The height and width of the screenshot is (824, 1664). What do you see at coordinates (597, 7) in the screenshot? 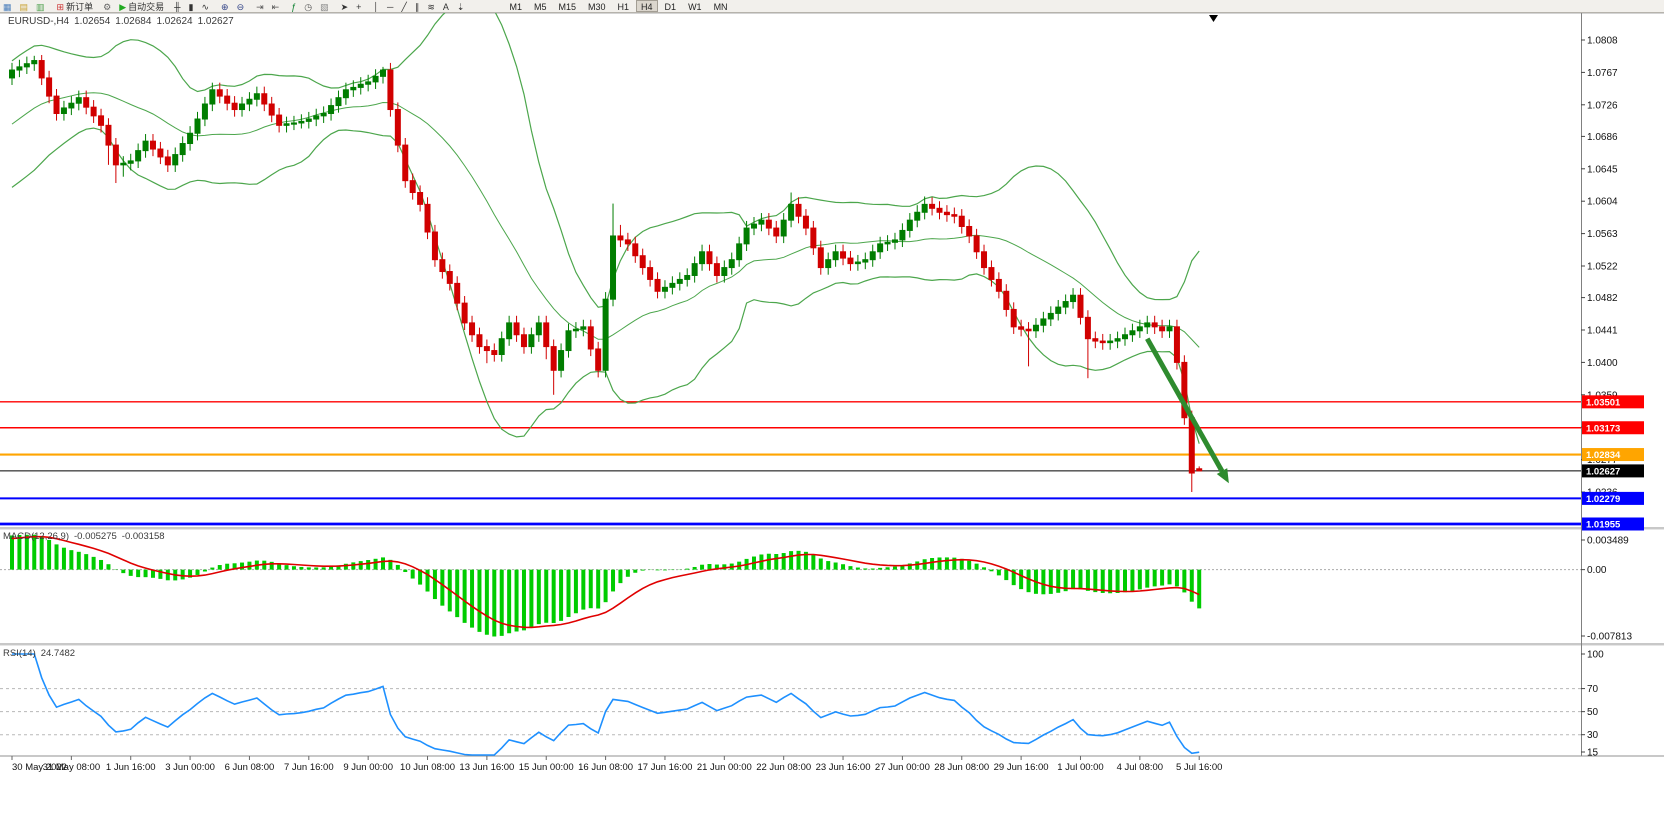
I see `timeframe-M30: M30` at bounding box center [597, 7].